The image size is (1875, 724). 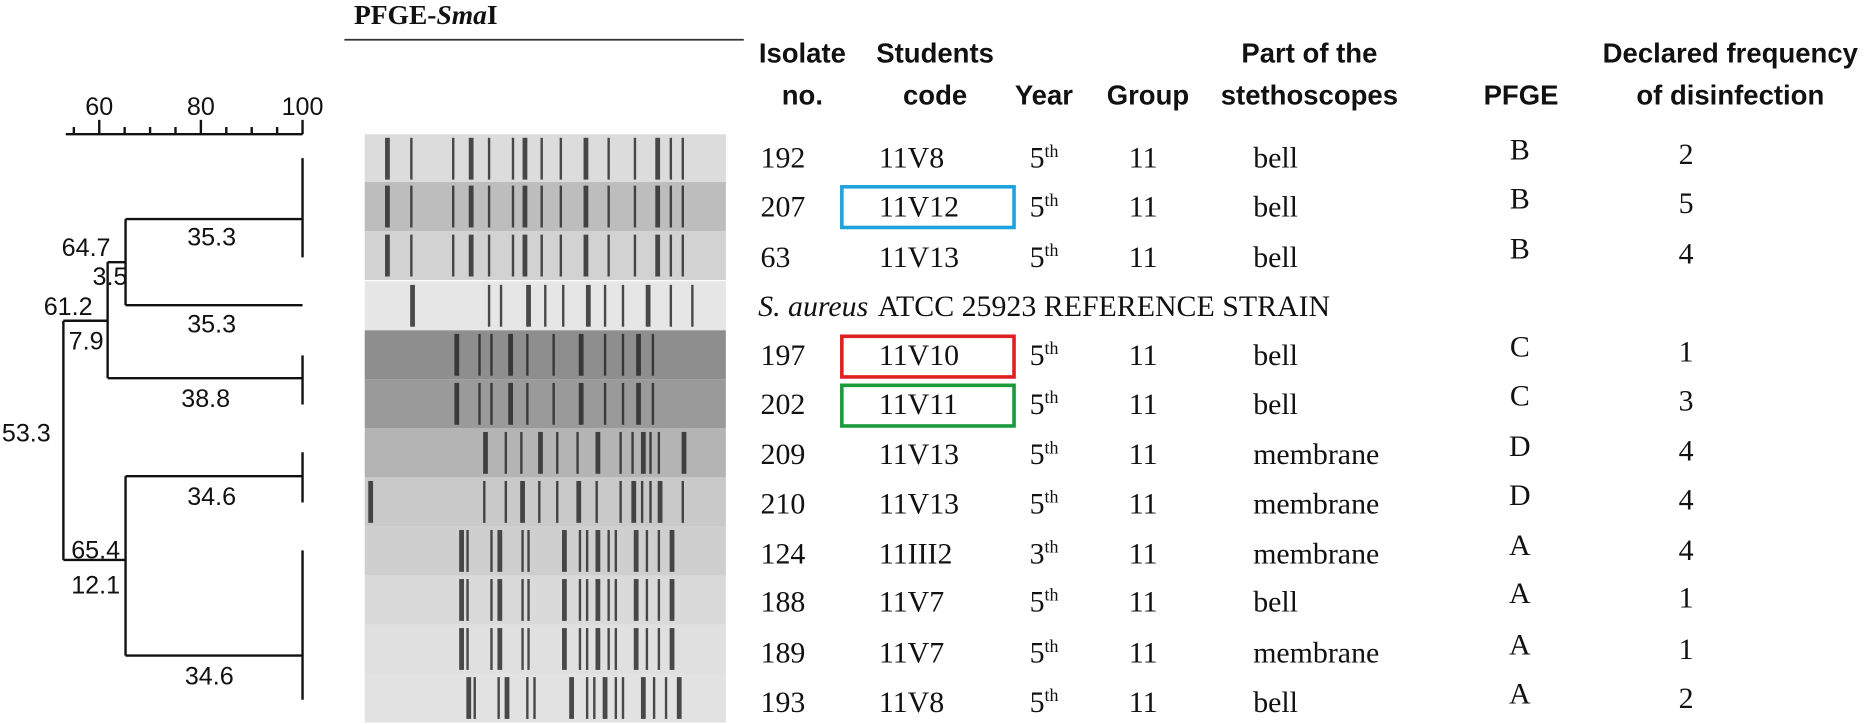 What do you see at coordinates (783, 207) in the screenshot?
I see `isolate-no: 207` at bounding box center [783, 207].